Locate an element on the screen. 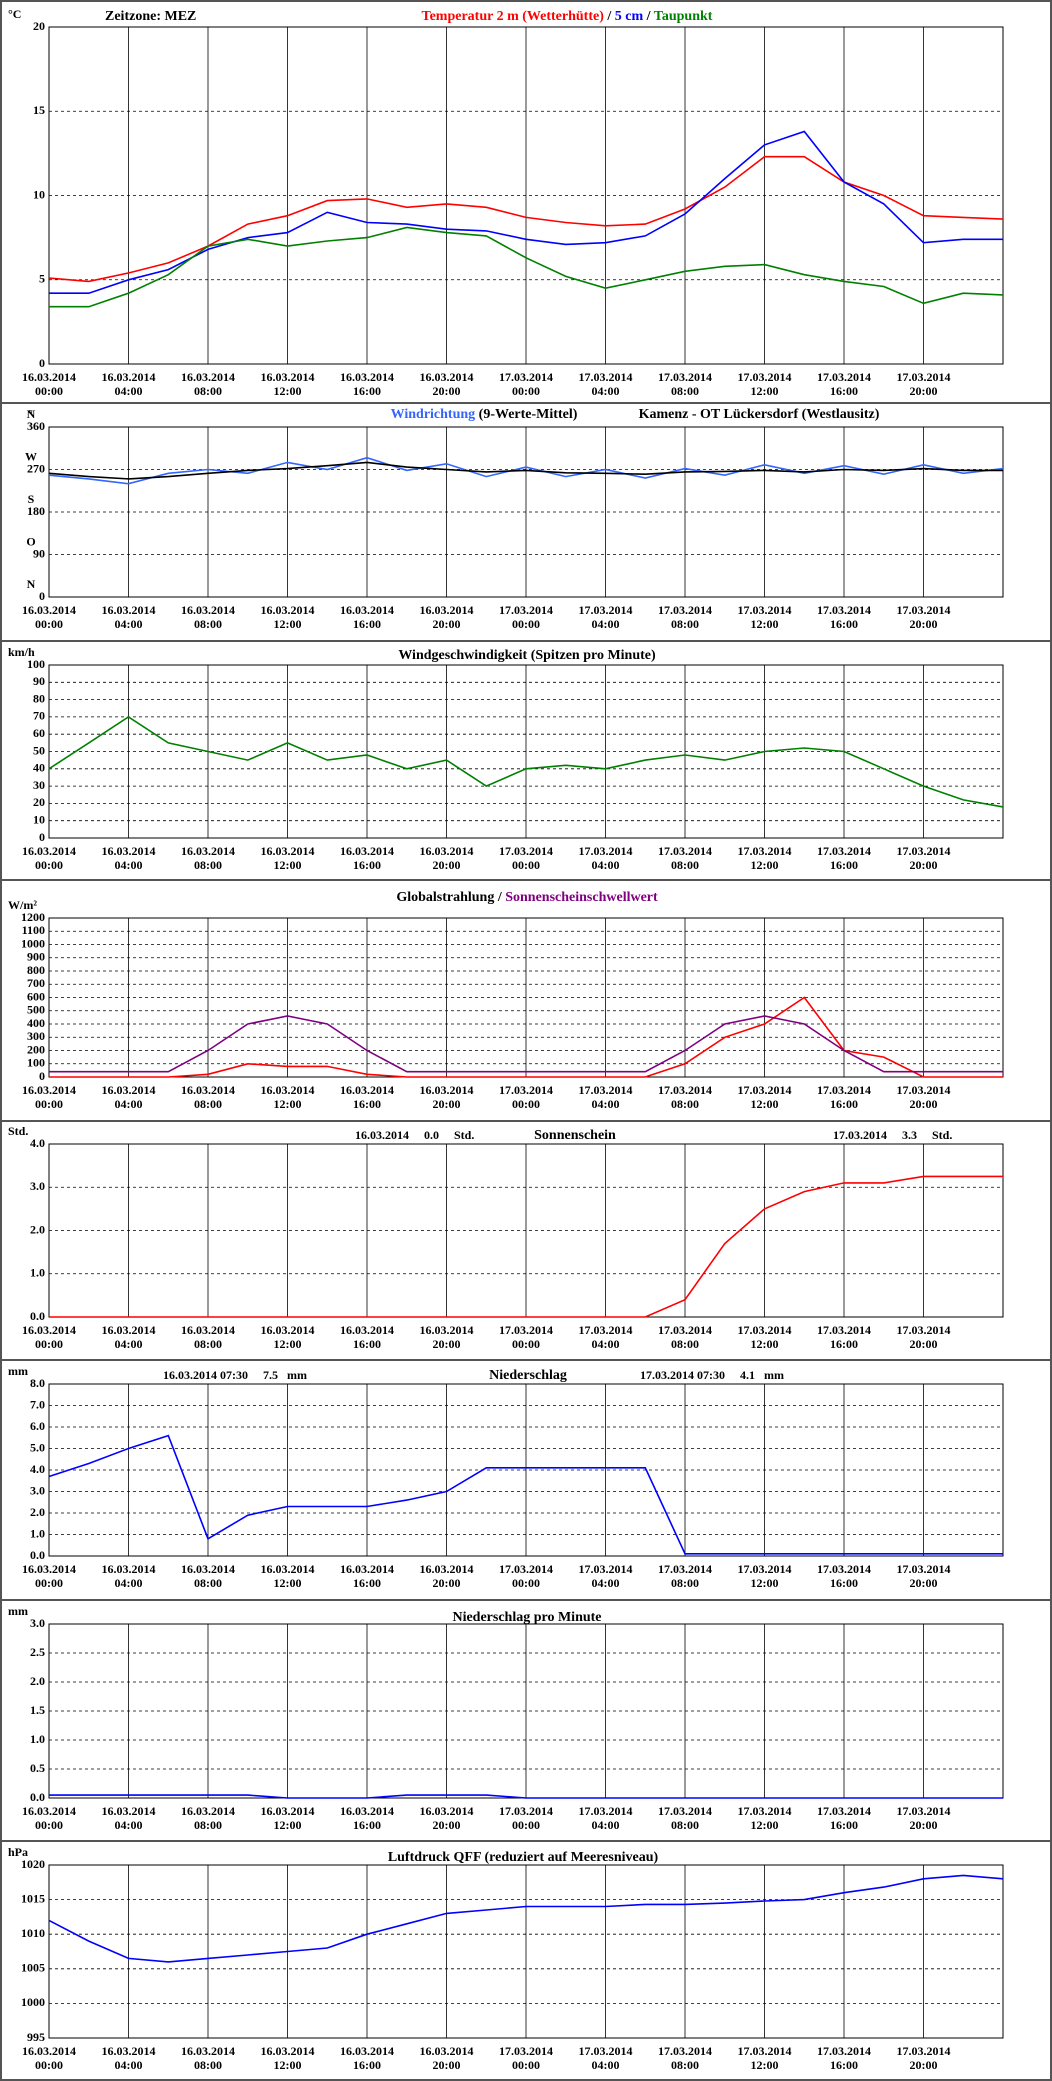  chart-title: Windgeschwindigkeit (Spitzen pro Minute) is located at coordinates (527, 655).